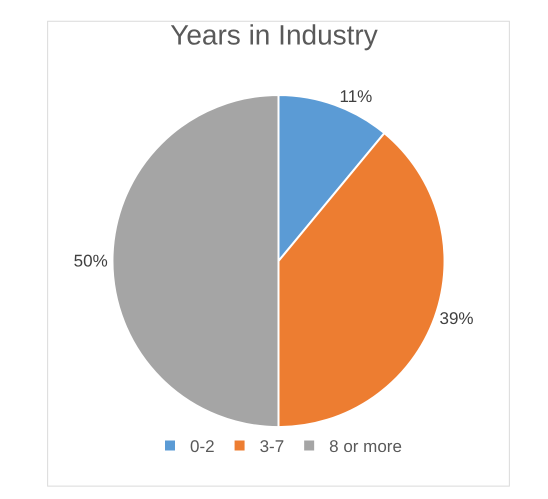 The width and height of the screenshot is (548, 499). I want to click on chart-title: Years in Industry, so click(274, 35).